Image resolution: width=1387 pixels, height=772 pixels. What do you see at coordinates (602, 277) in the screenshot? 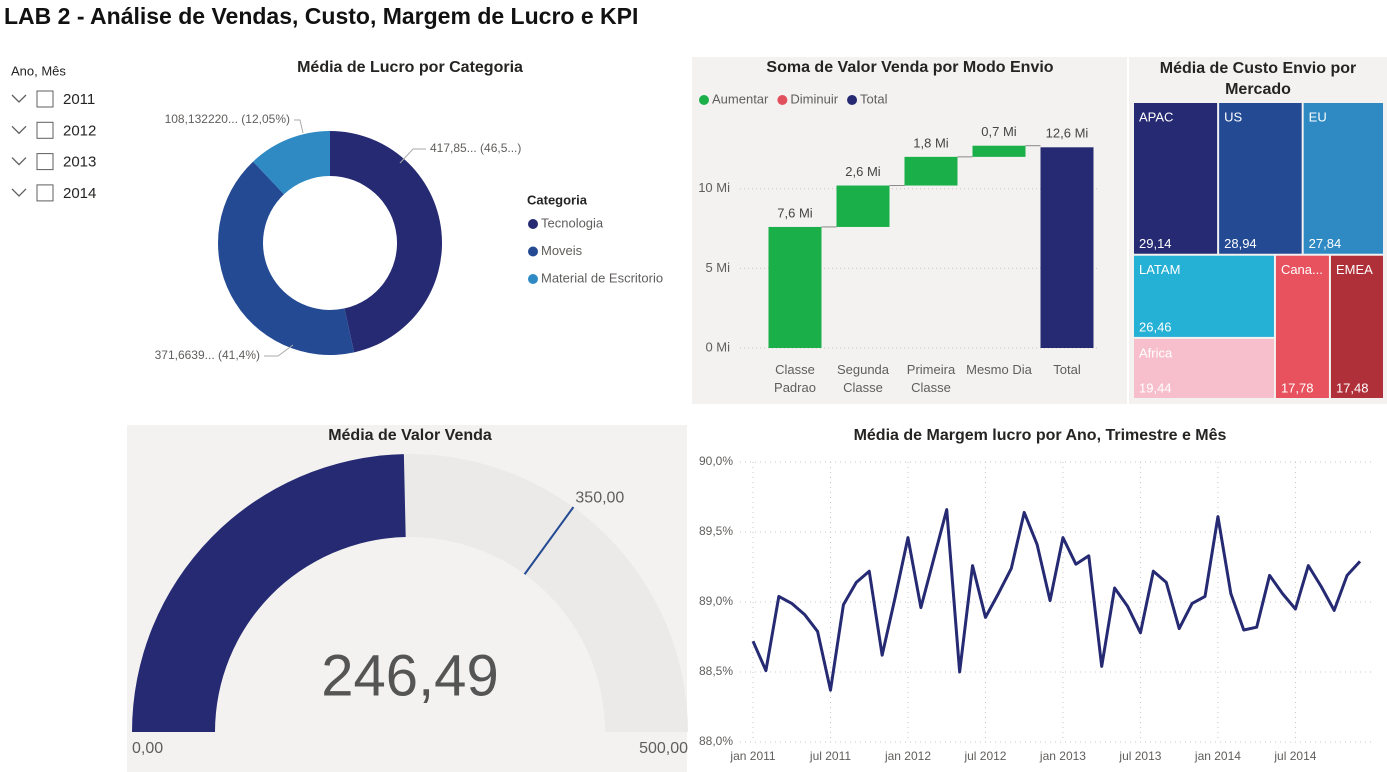
I see `legend-label: Material de Escritorio` at bounding box center [602, 277].